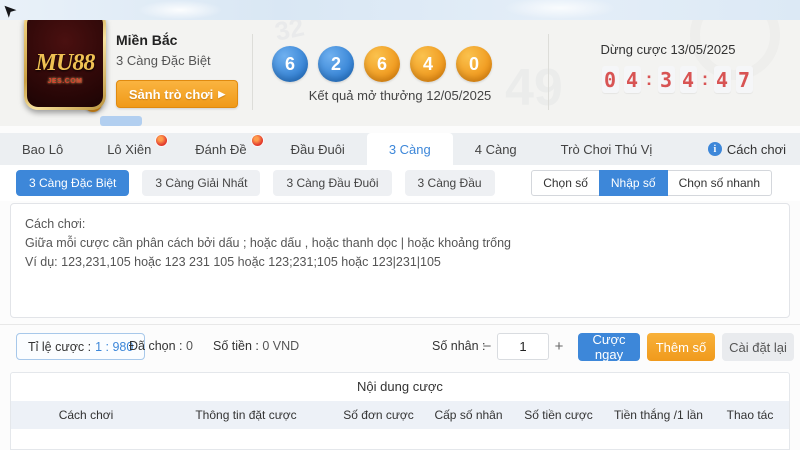  I want to click on watermark-number-small: 32, so click(289, 33).